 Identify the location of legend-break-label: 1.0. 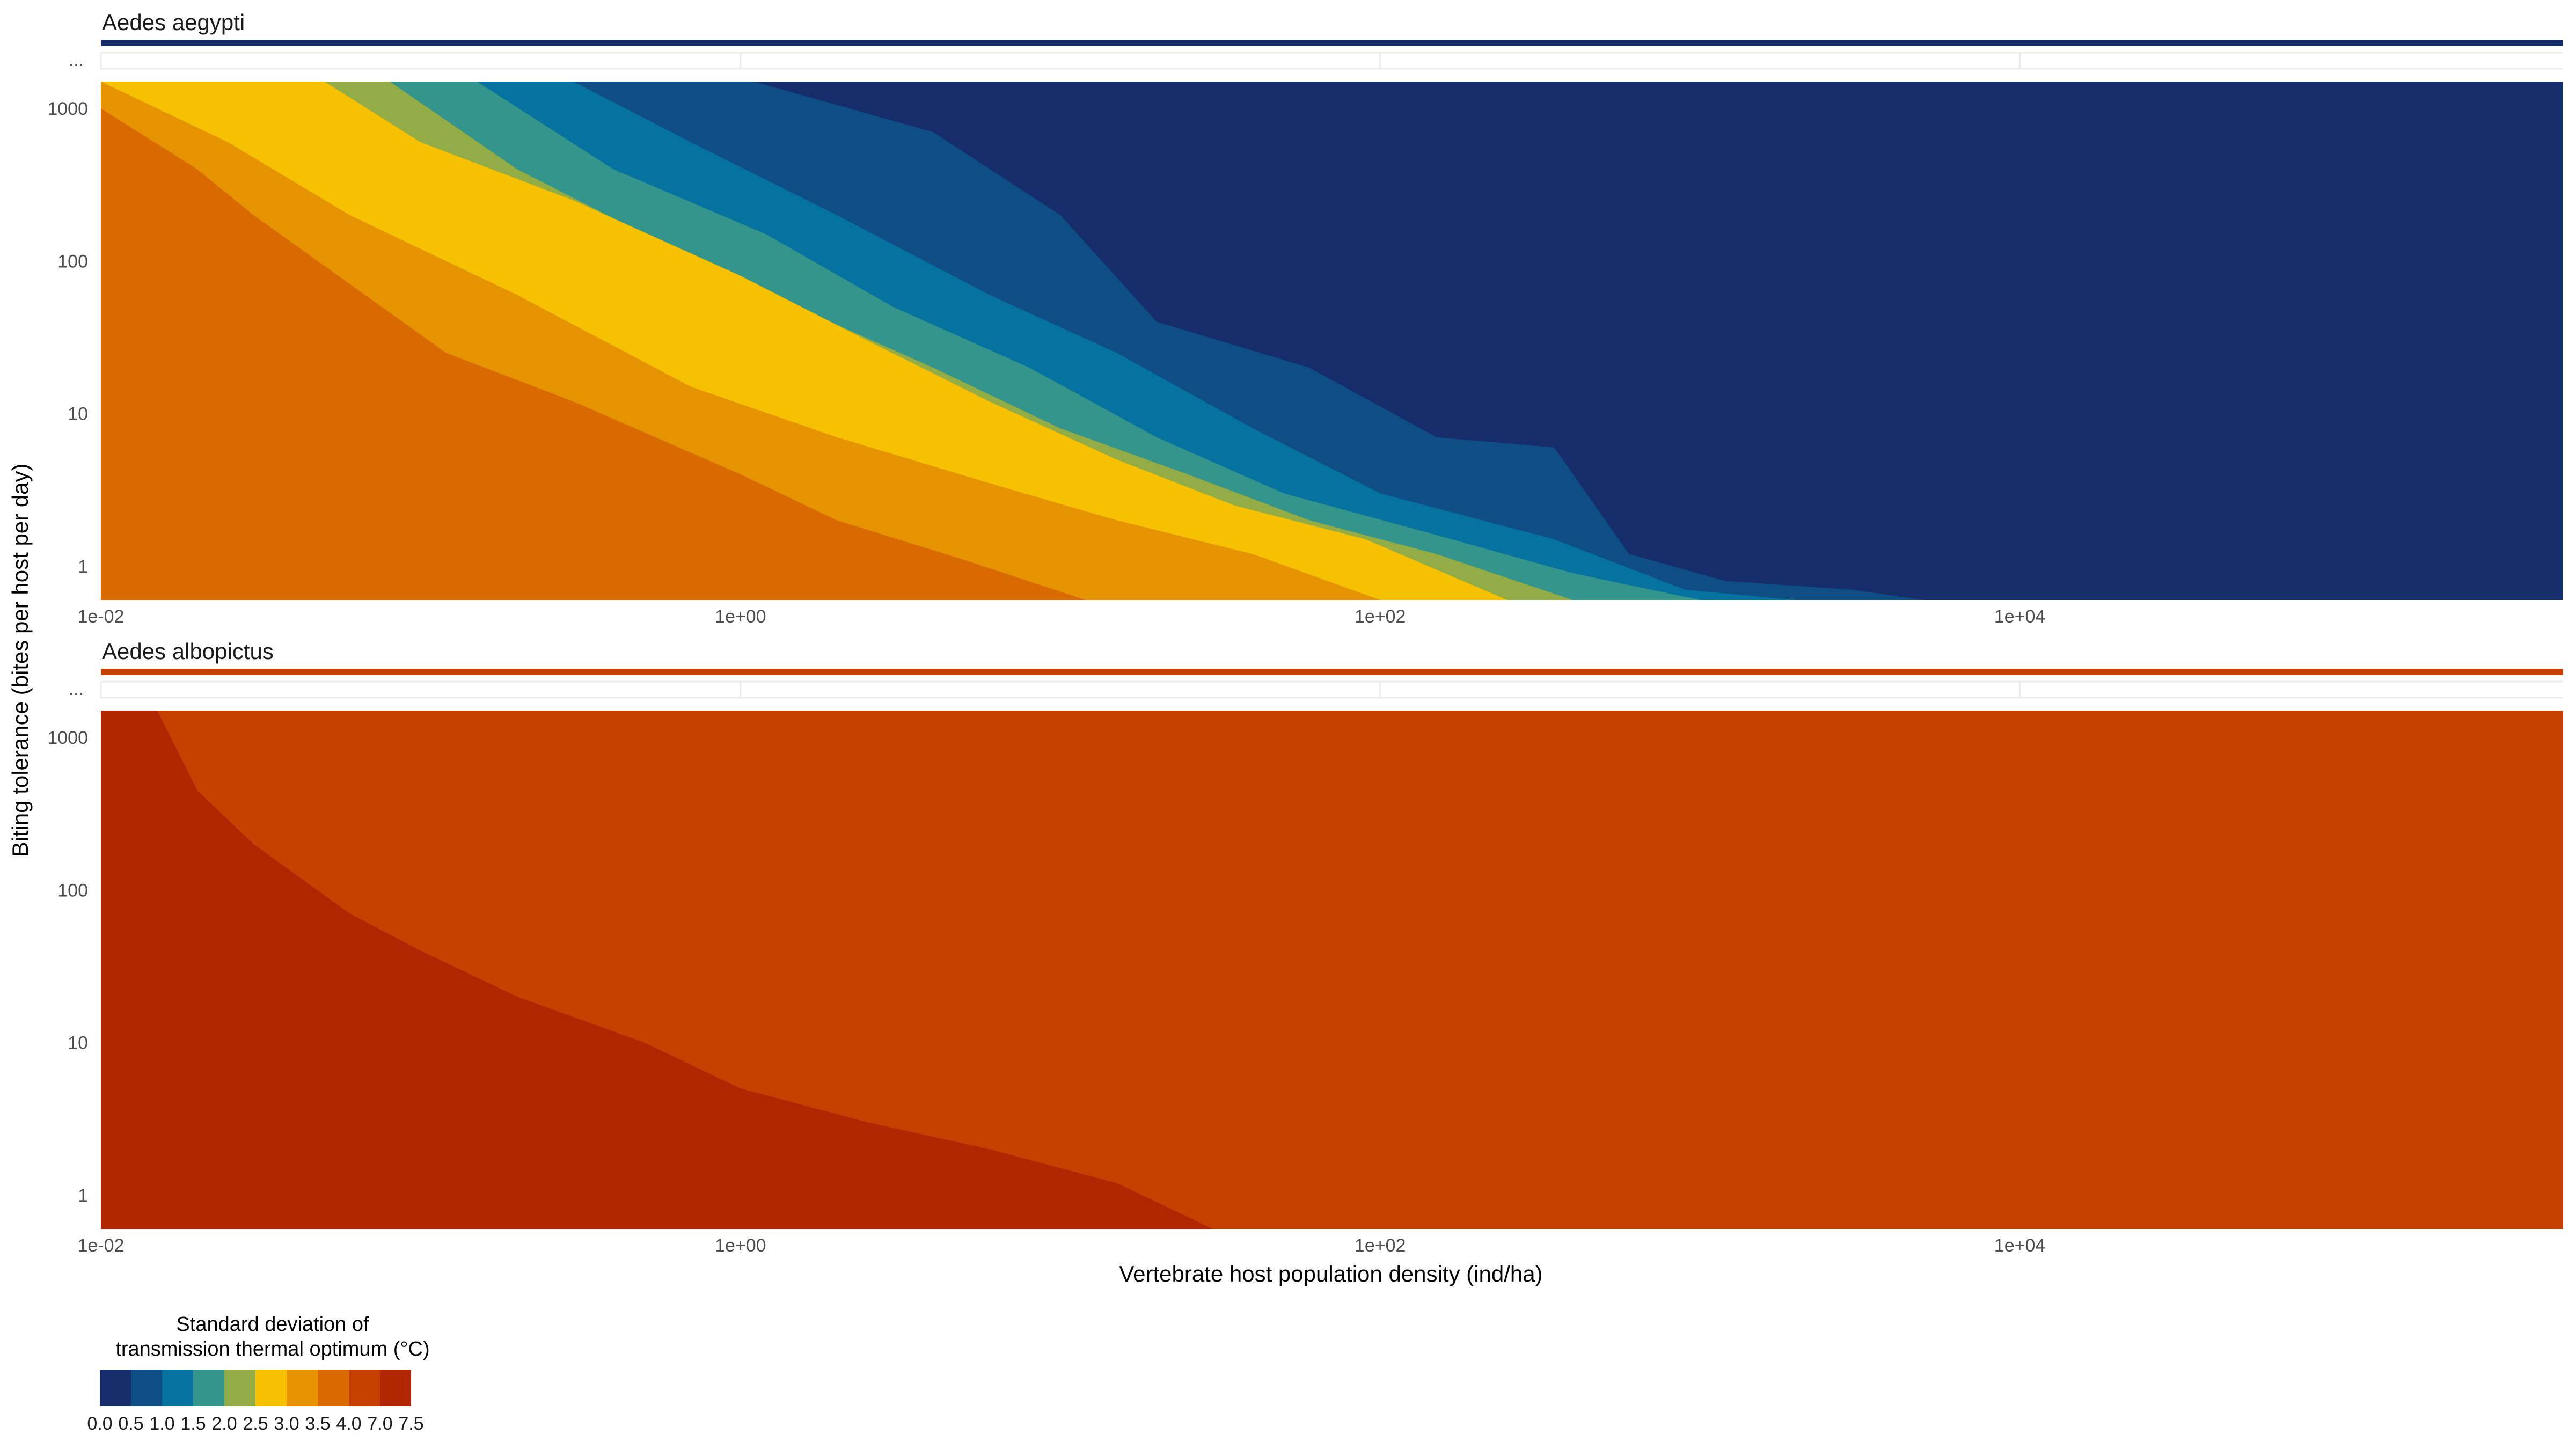
(161, 1424).